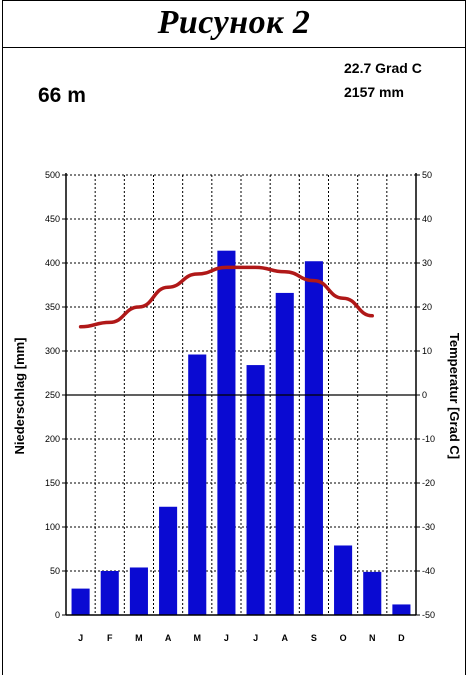 The image size is (468, 679). What do you see at coordinates (62, 95) in the screenshot?
I see `station-elevation: 66 m` at bounding box center [62, 95].